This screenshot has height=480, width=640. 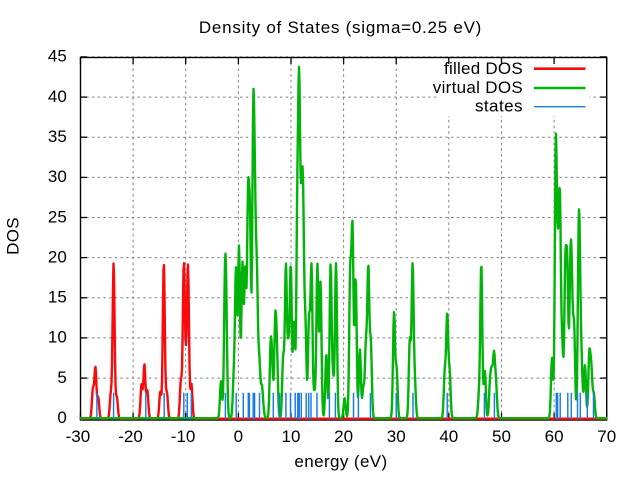 What do you see at coordinates (501, 436) in the screenshot?
I see `svg-text: 50` at bounding box center [501, 436].